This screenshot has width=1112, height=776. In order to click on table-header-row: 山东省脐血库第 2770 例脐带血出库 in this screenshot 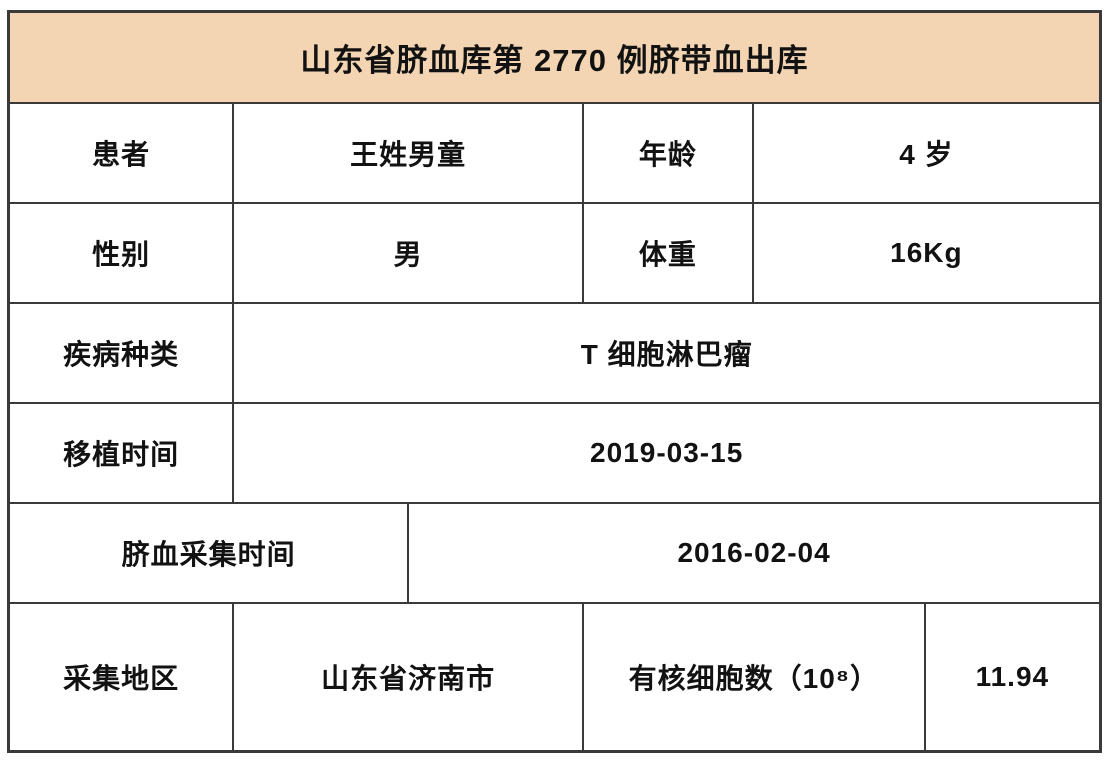, I will do `click(554, 57)`.